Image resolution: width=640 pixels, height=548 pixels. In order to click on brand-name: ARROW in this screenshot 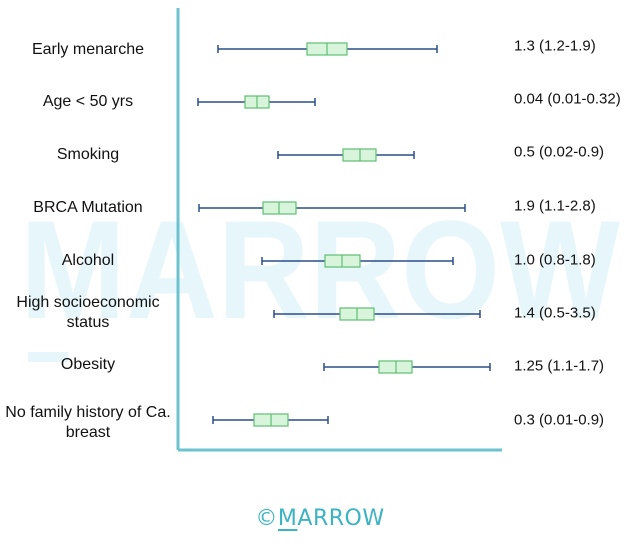, I will do `click(341, 518)`.